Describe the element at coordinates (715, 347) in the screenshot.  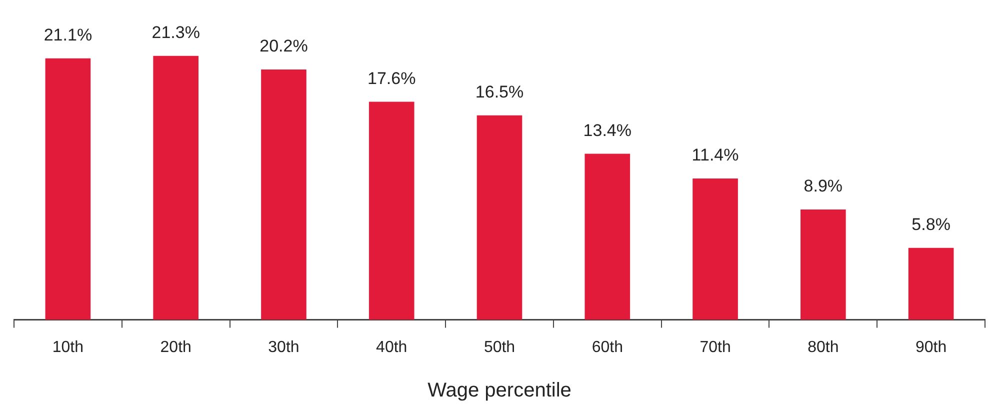
I see `x-tick-label: 70th` at that location.